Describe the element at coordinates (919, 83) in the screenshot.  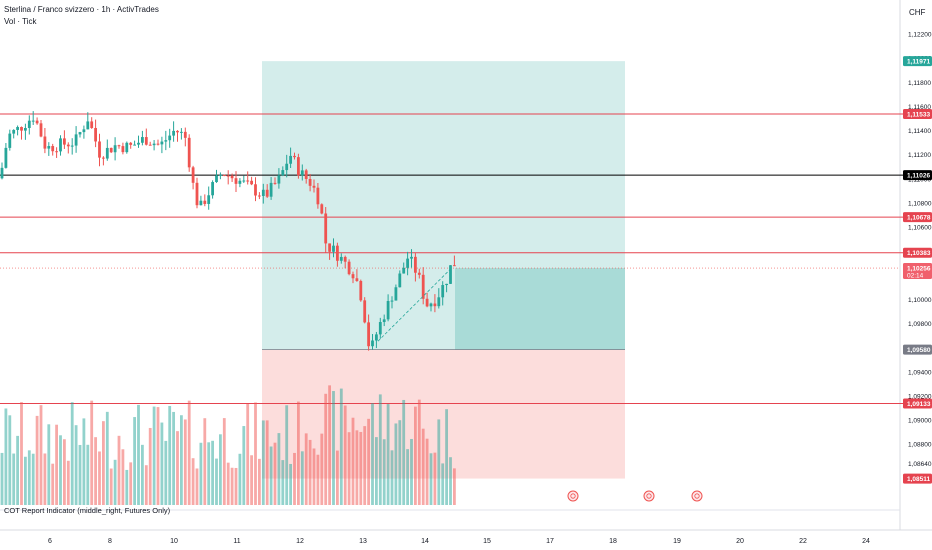
I see `y-tick-label: 1,11800` at that location.